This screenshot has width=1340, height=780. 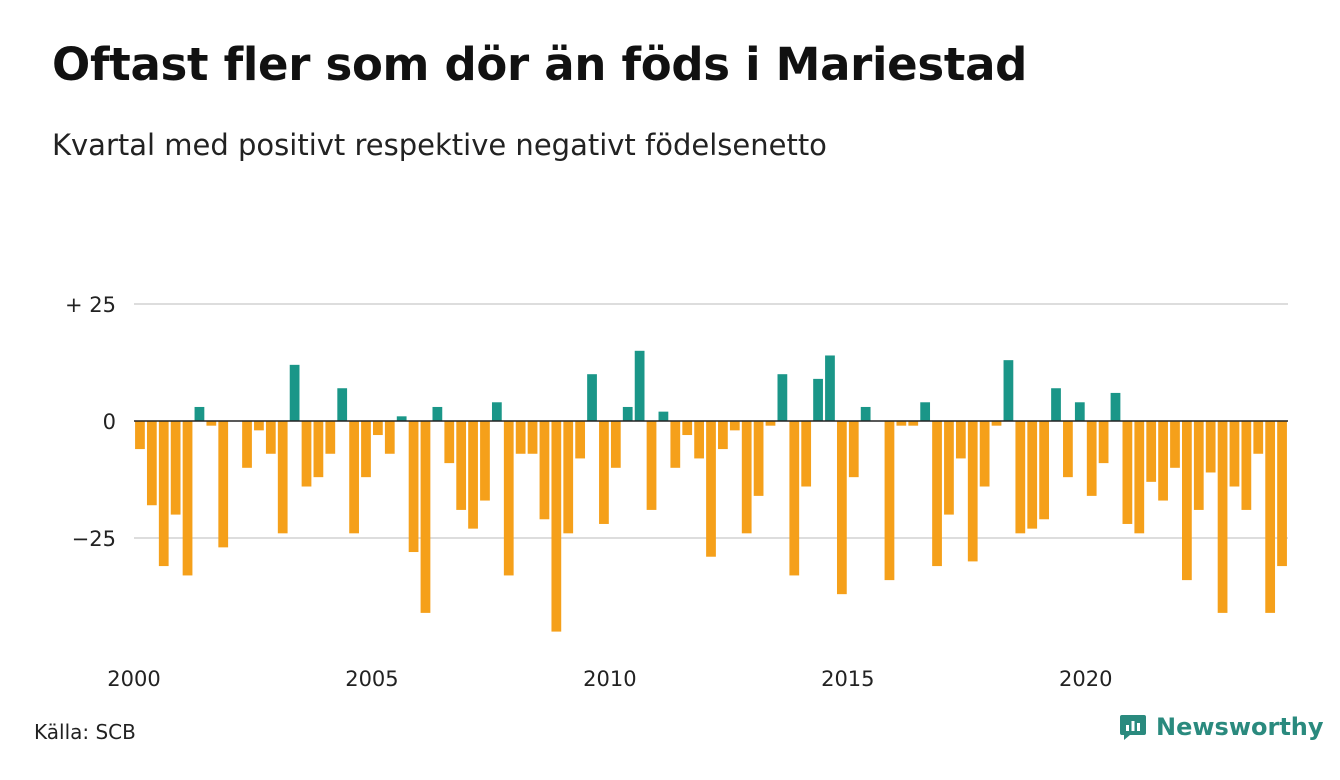 I want to click on brand-logo: Newsworthy, so click(x=1221, y=727).